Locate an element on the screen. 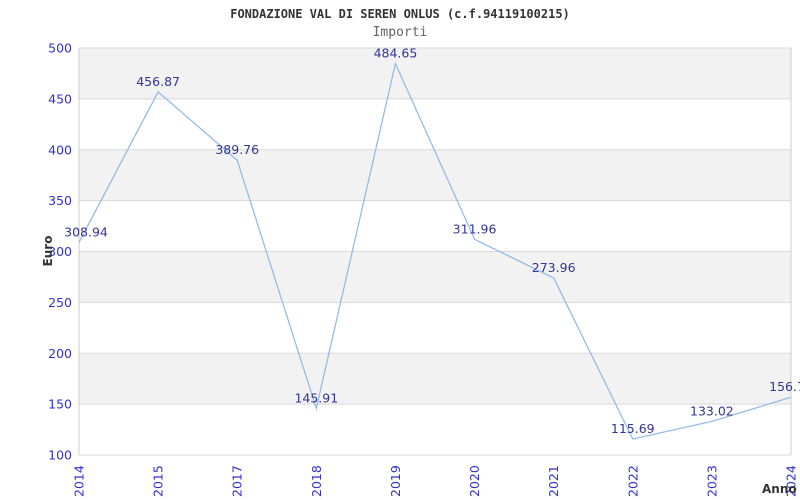  y-tick-label: 500 is located at coordinates (60, 48).